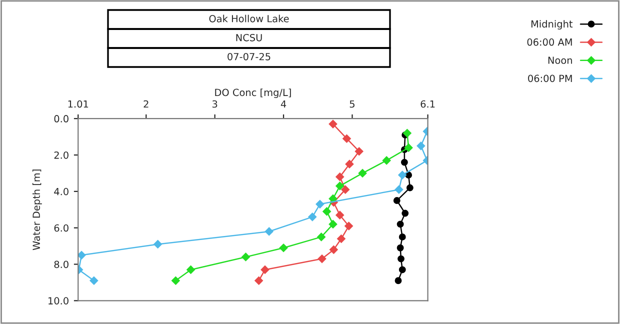 The height and width of the screenshot is (324, 620). What do you see at coordinates (37, 210) in the screenshot?
I see `y-axis-title: Water Depth [m]` at bounding box center [37, 210].